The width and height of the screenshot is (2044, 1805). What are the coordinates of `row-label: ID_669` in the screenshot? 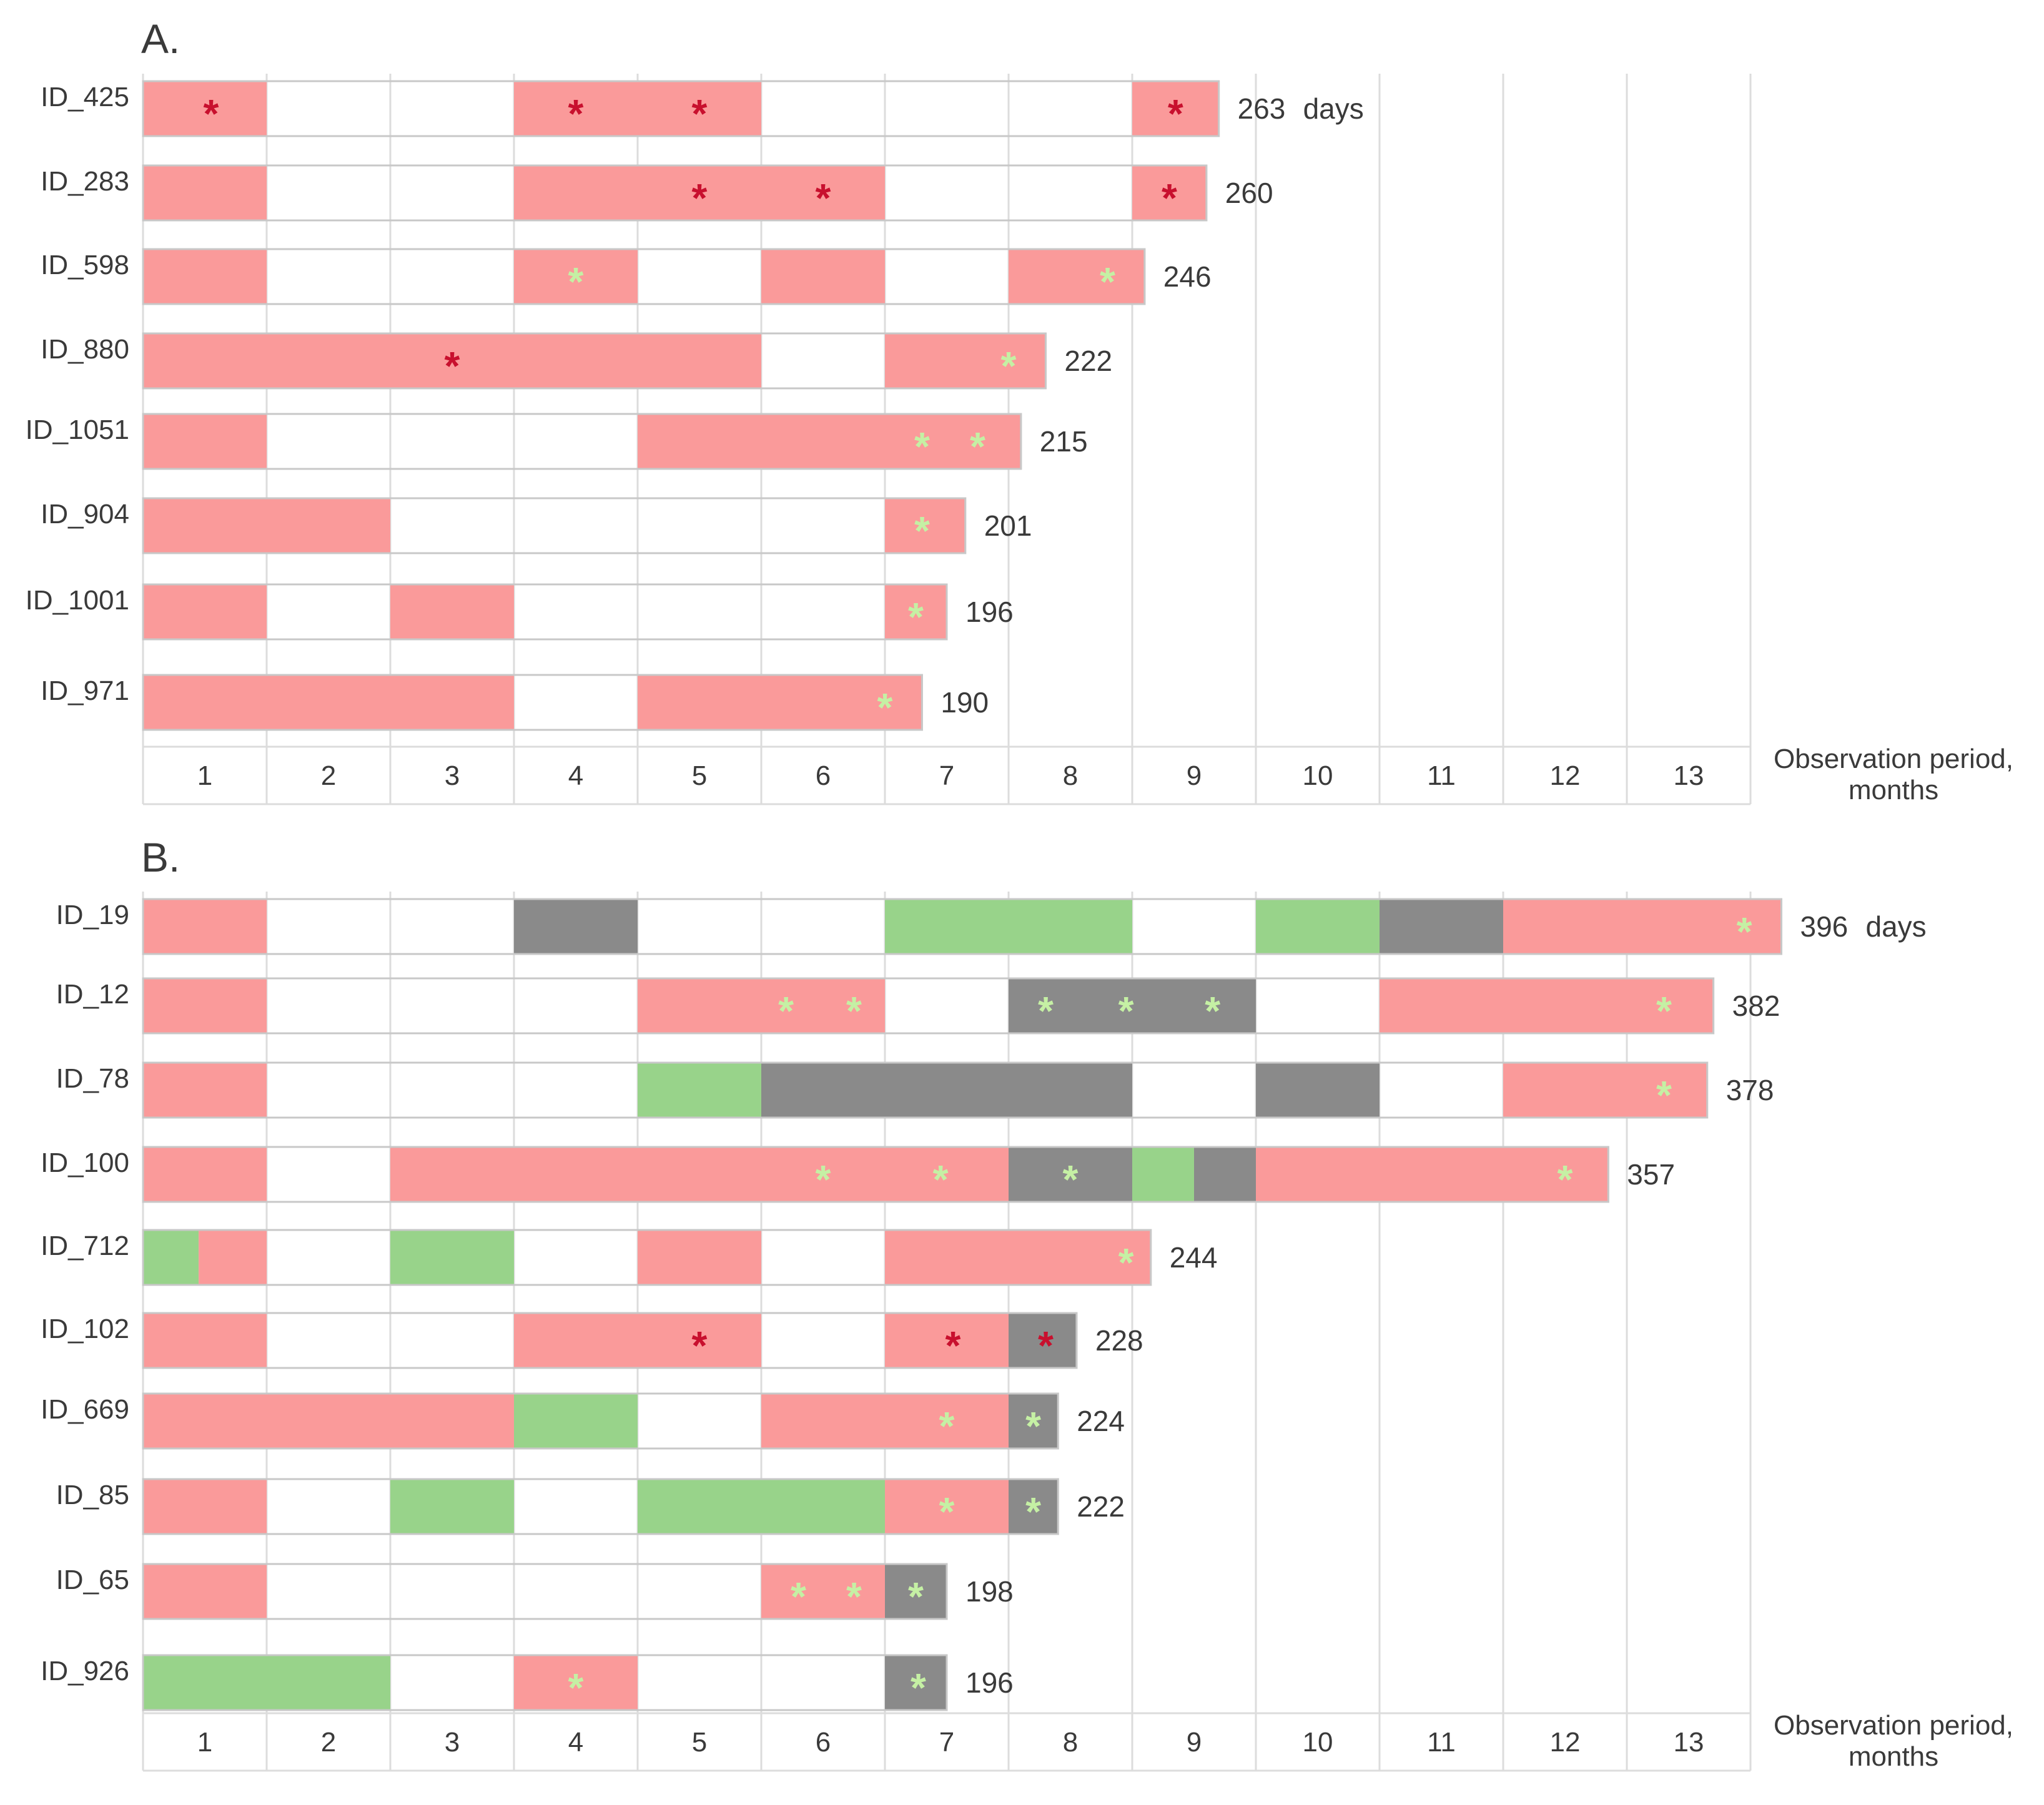 It's located at (85, 1409).